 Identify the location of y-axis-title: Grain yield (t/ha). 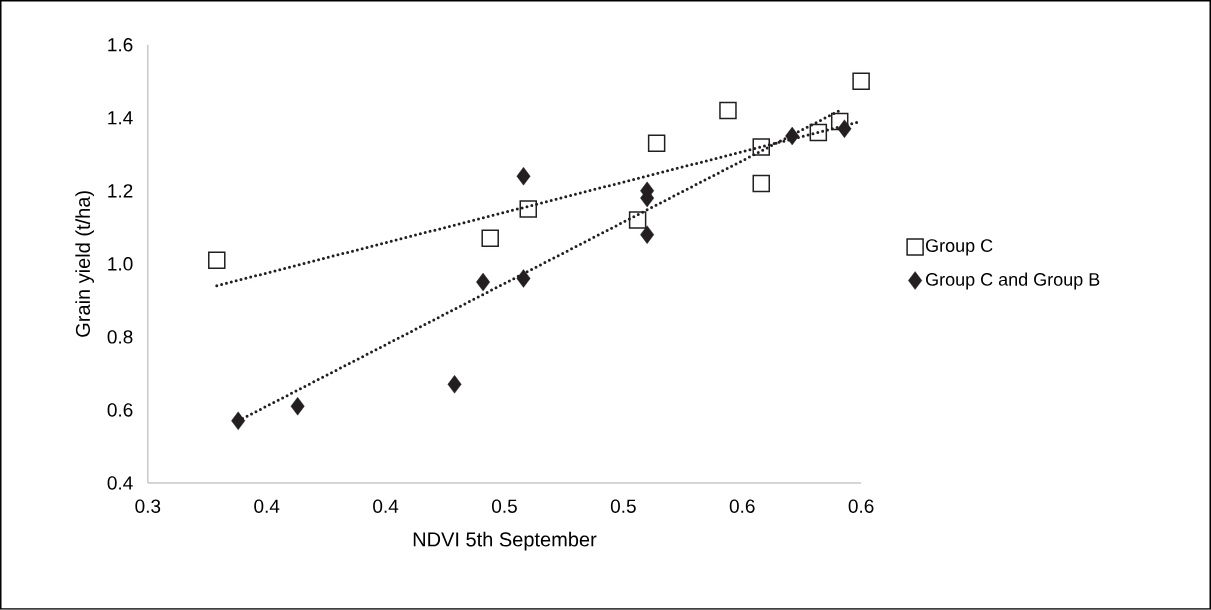
(84, 264).